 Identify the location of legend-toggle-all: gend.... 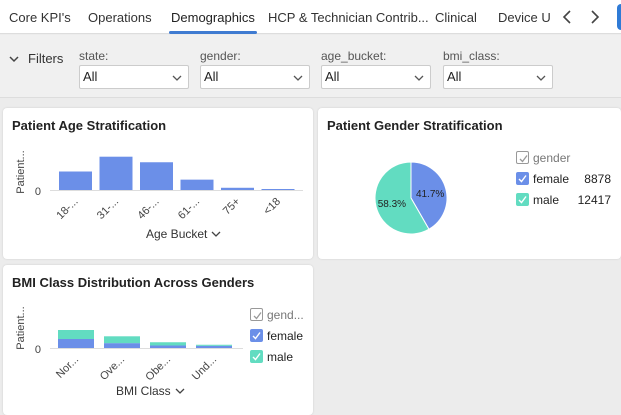
(280, 314).